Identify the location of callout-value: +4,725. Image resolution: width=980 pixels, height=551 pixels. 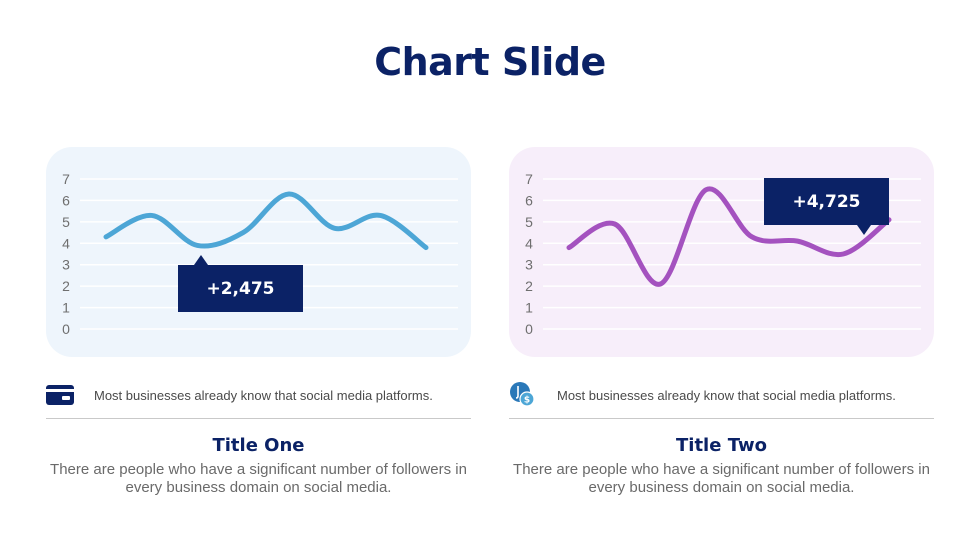
(826, 201).